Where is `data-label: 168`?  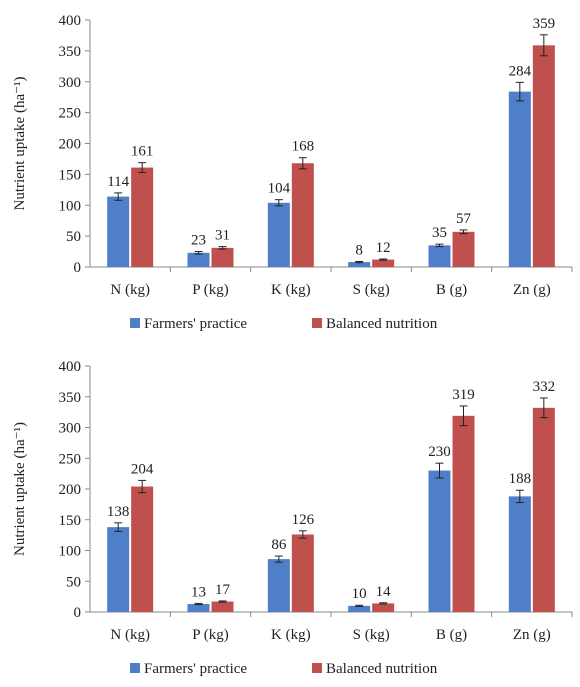 data-label: 168 is located at coordinates (303, 147).